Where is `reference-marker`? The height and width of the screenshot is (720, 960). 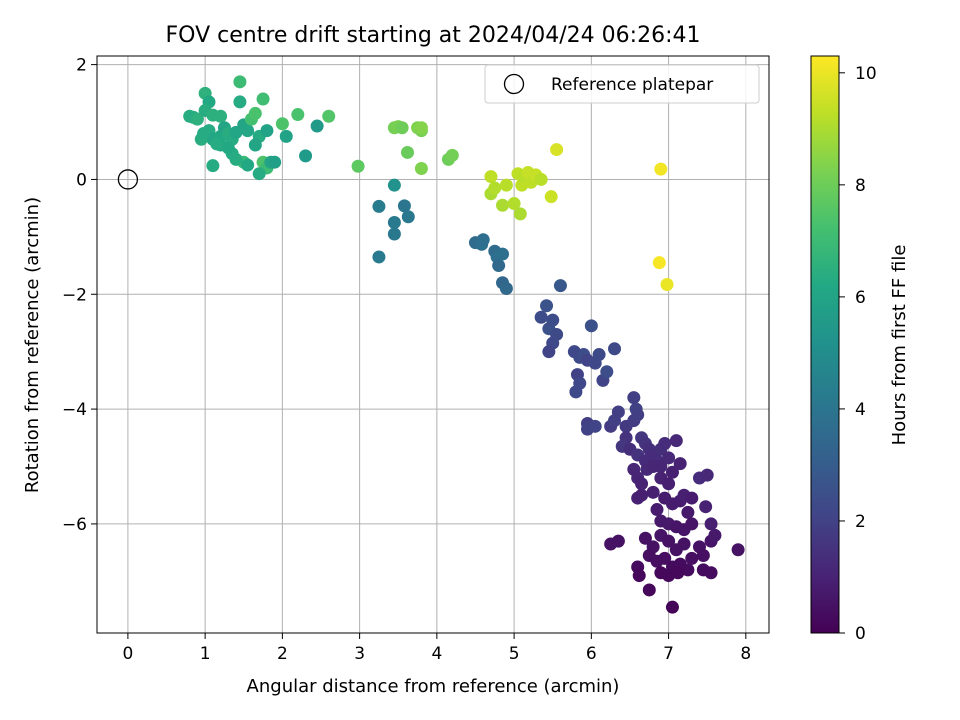
reference-marker is located at coordinates (128, 179).